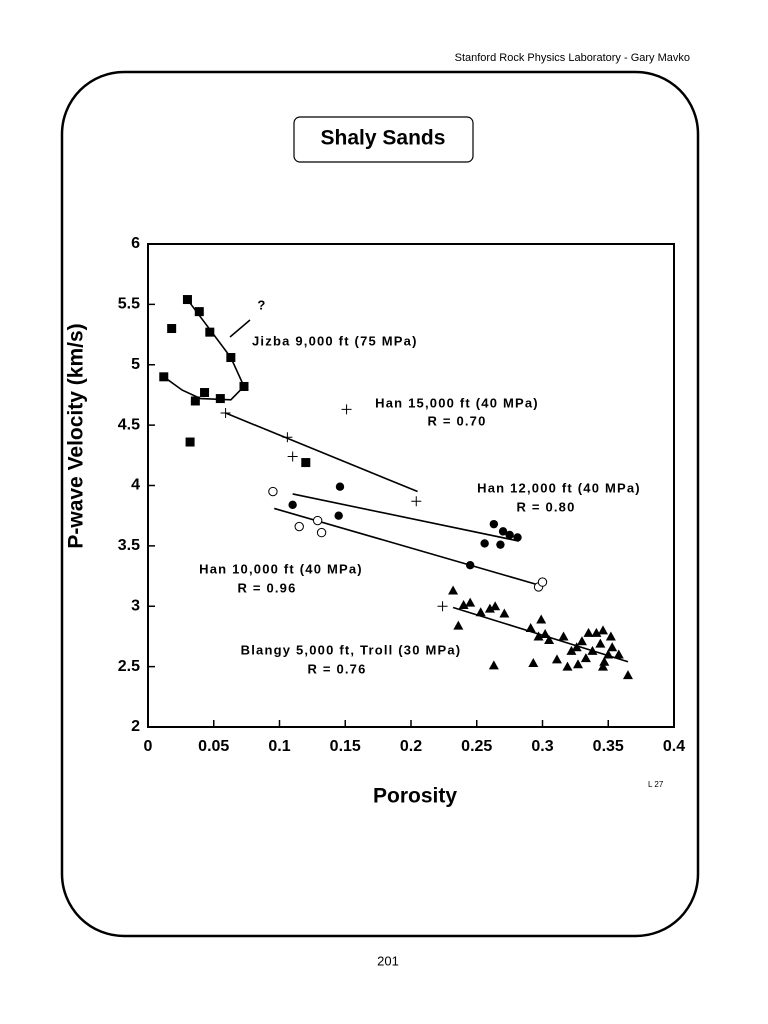 The height and width of the screenshot is (1024, 768). Describe the element at coordinates (76, 435) in the screenshot. I see `y-axis-label: P-wave Velocity (km/s)` at that location.